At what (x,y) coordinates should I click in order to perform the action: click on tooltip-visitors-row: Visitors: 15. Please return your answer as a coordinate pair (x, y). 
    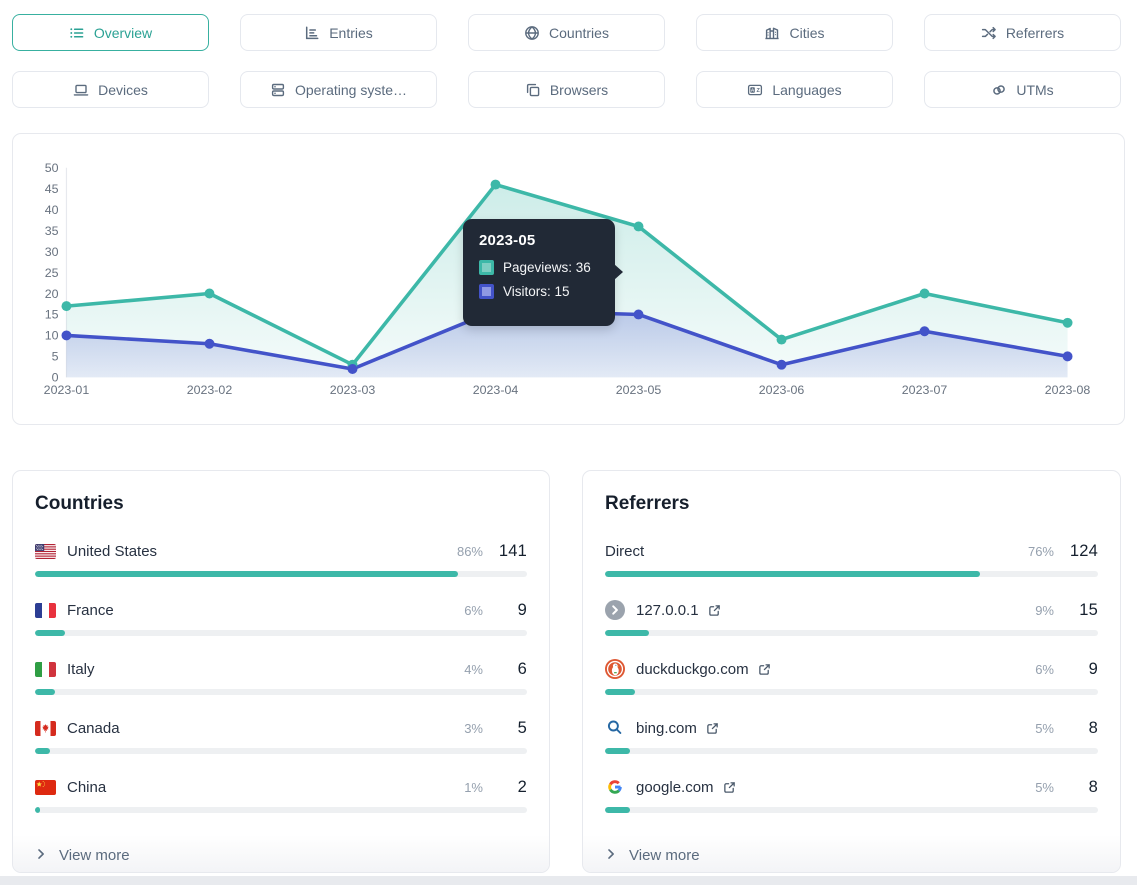
    Looking at the image, I should click on (540, 291).